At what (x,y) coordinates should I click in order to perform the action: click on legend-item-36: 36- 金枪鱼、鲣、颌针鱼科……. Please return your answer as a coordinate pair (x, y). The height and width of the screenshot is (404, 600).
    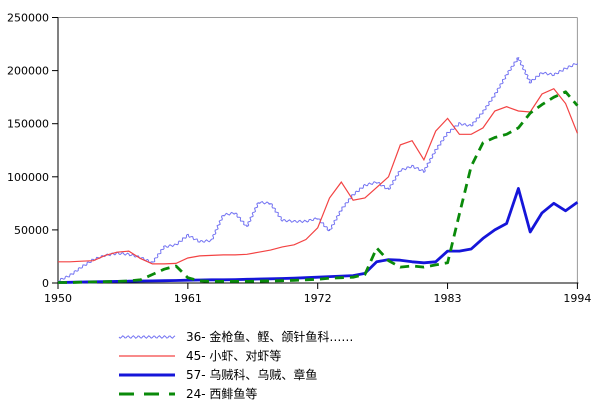
    Looking at the image, I should click on (235, 336).